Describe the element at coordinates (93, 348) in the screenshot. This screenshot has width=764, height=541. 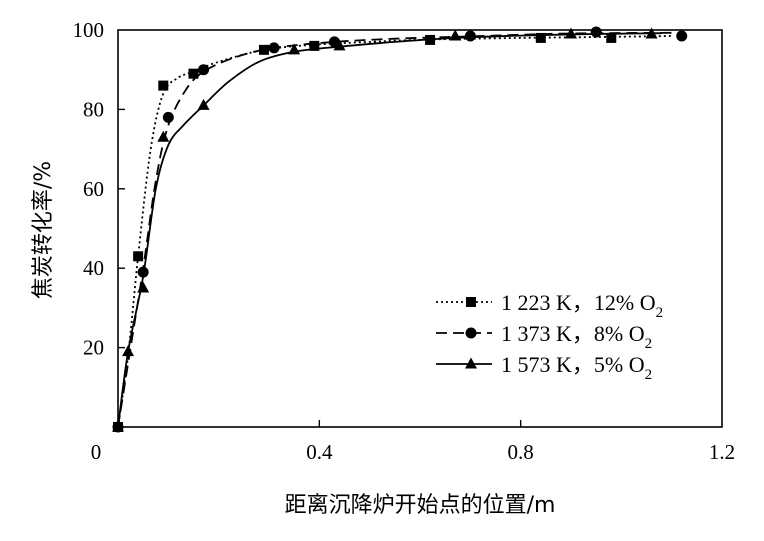
I see `y-tick-label: 20` at that location.